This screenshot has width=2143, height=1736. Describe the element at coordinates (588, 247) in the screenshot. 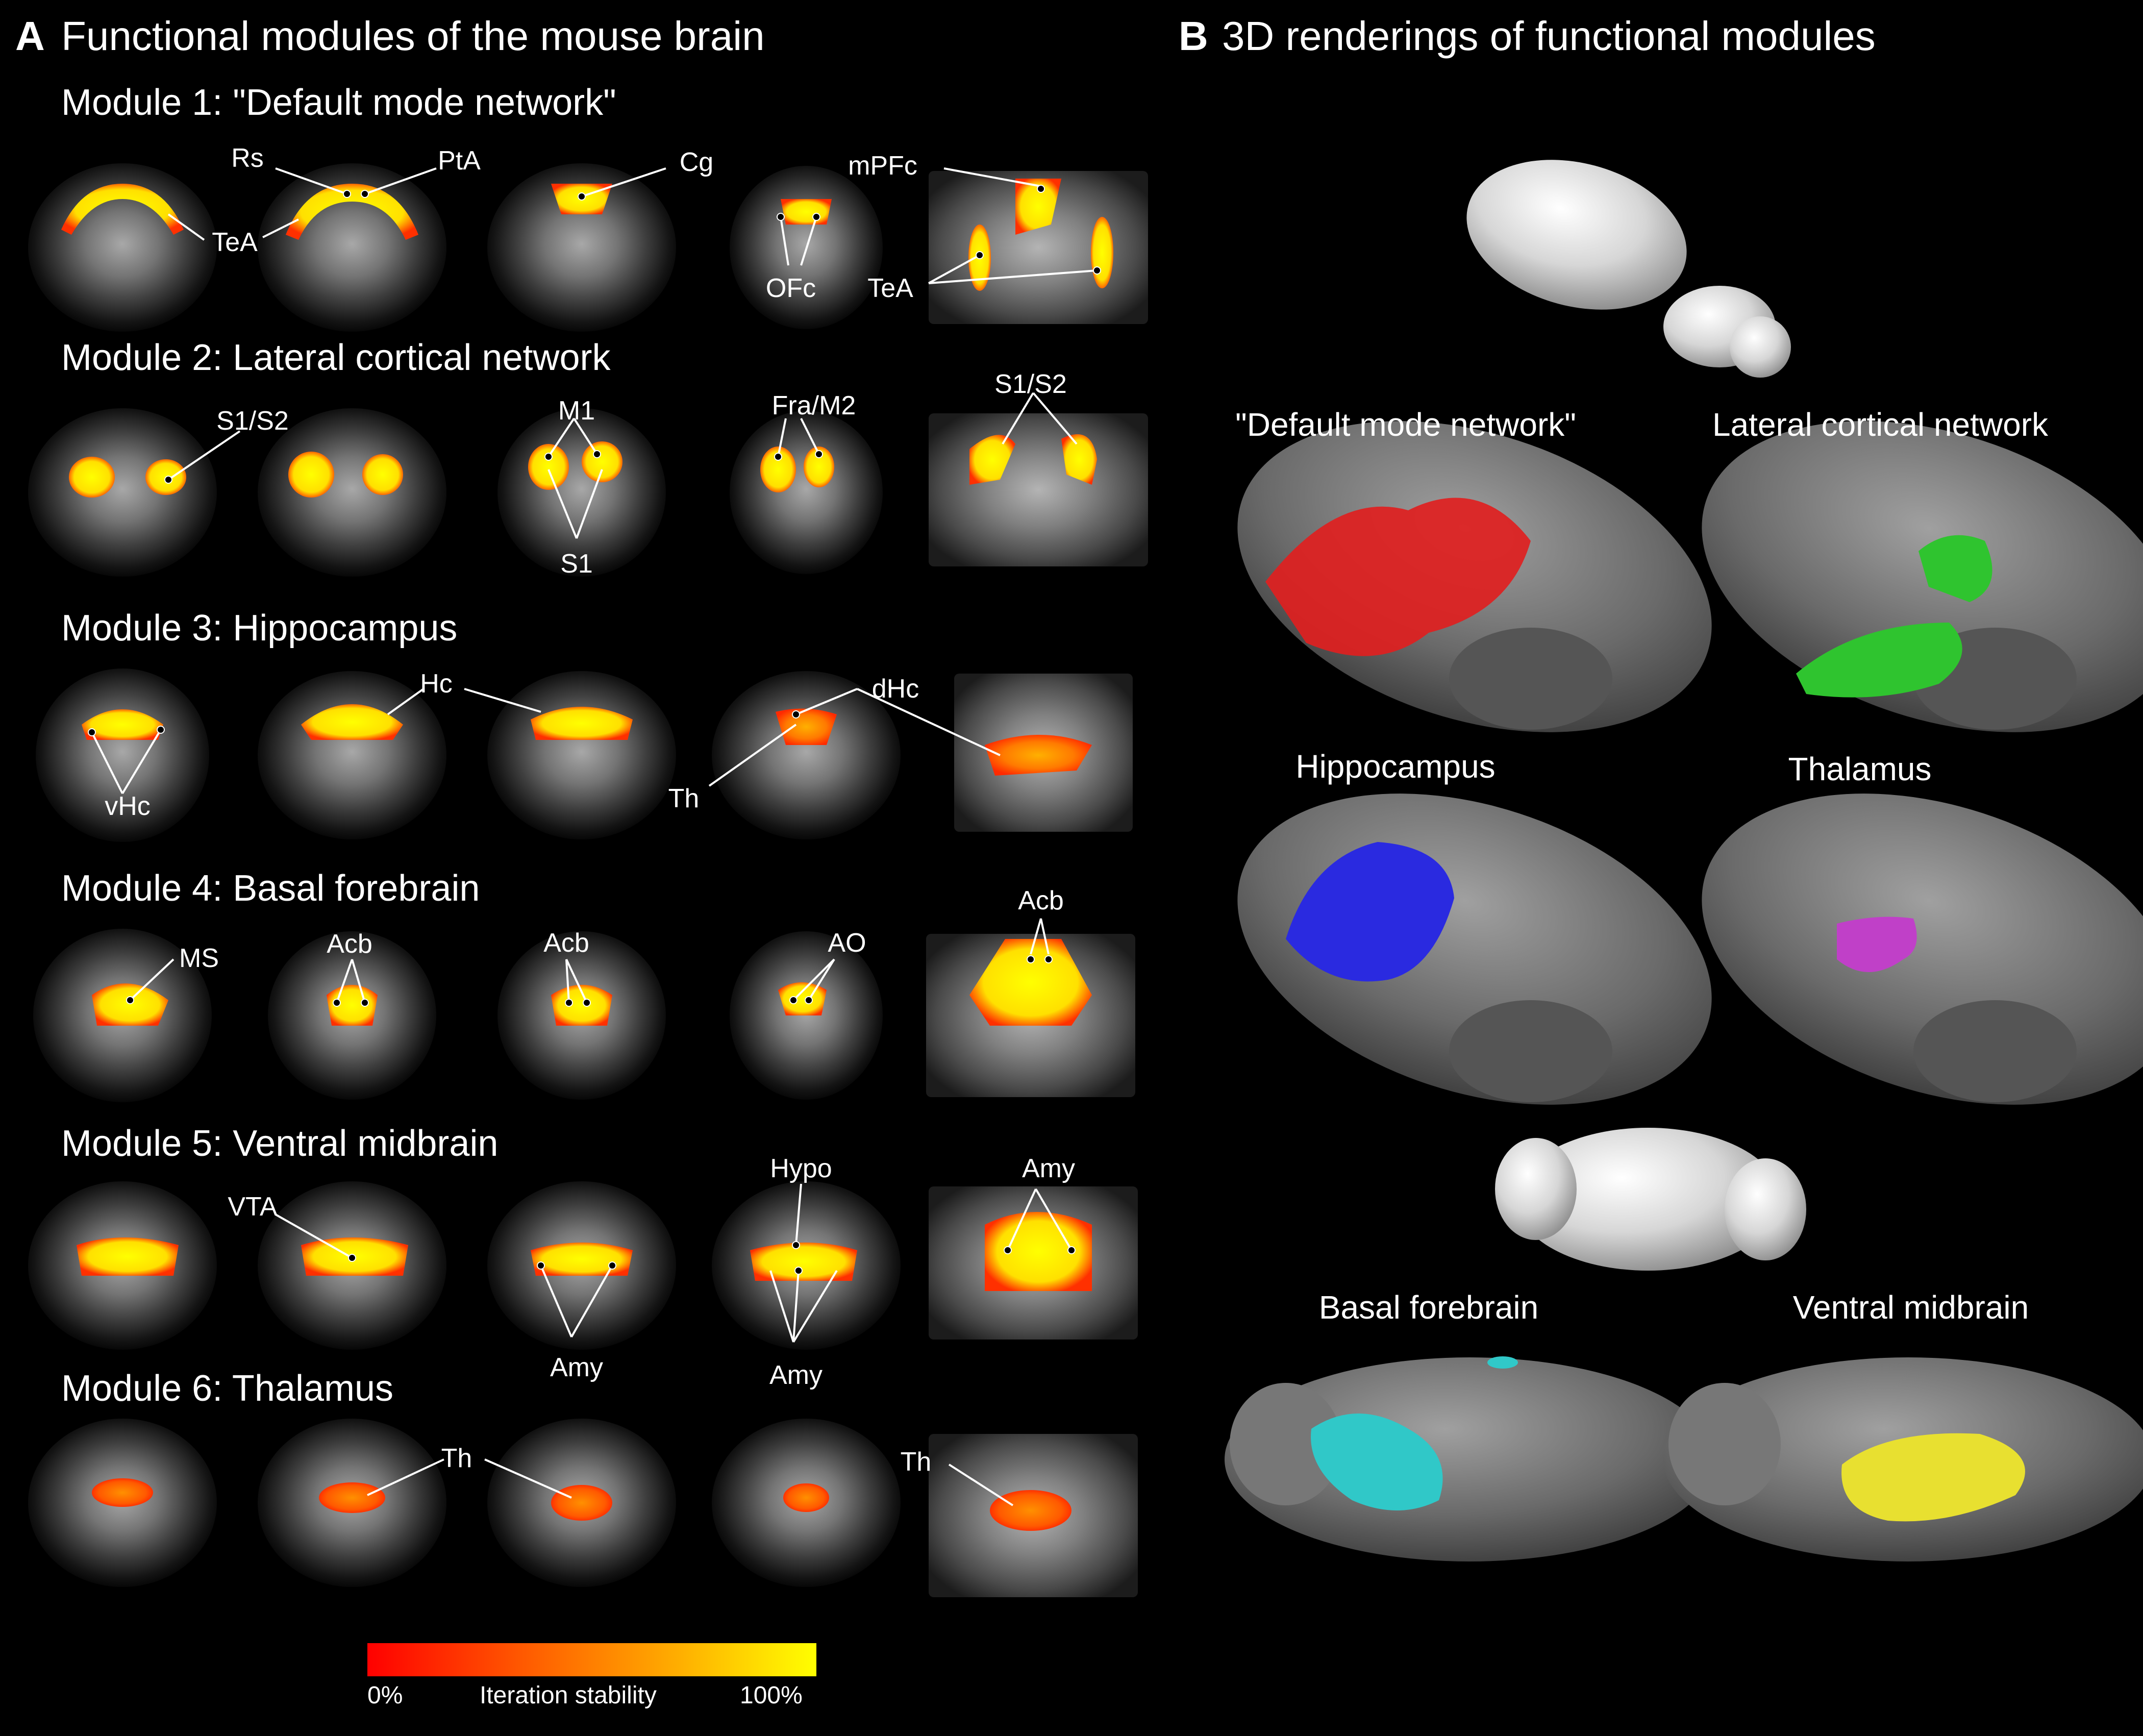

I see `module-1-slices` at that location.